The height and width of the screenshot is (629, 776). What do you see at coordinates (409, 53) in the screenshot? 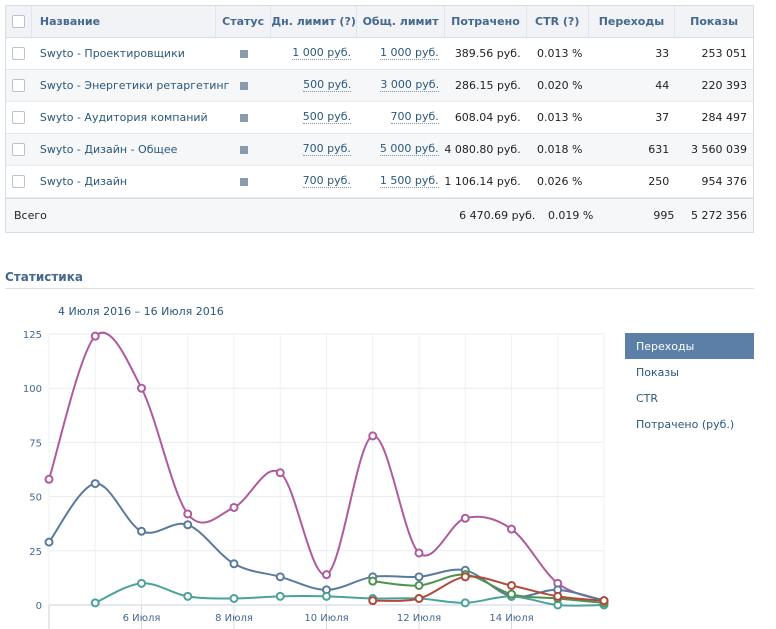
I see `total-limit-link: 1 000 руб.` at bounding box center [409, 53].